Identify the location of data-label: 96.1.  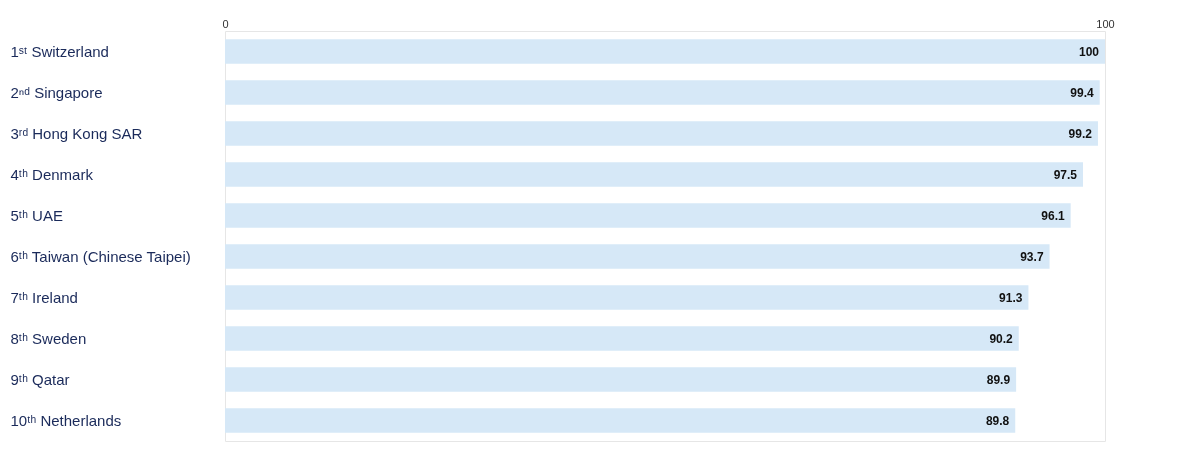
(1053, 215).